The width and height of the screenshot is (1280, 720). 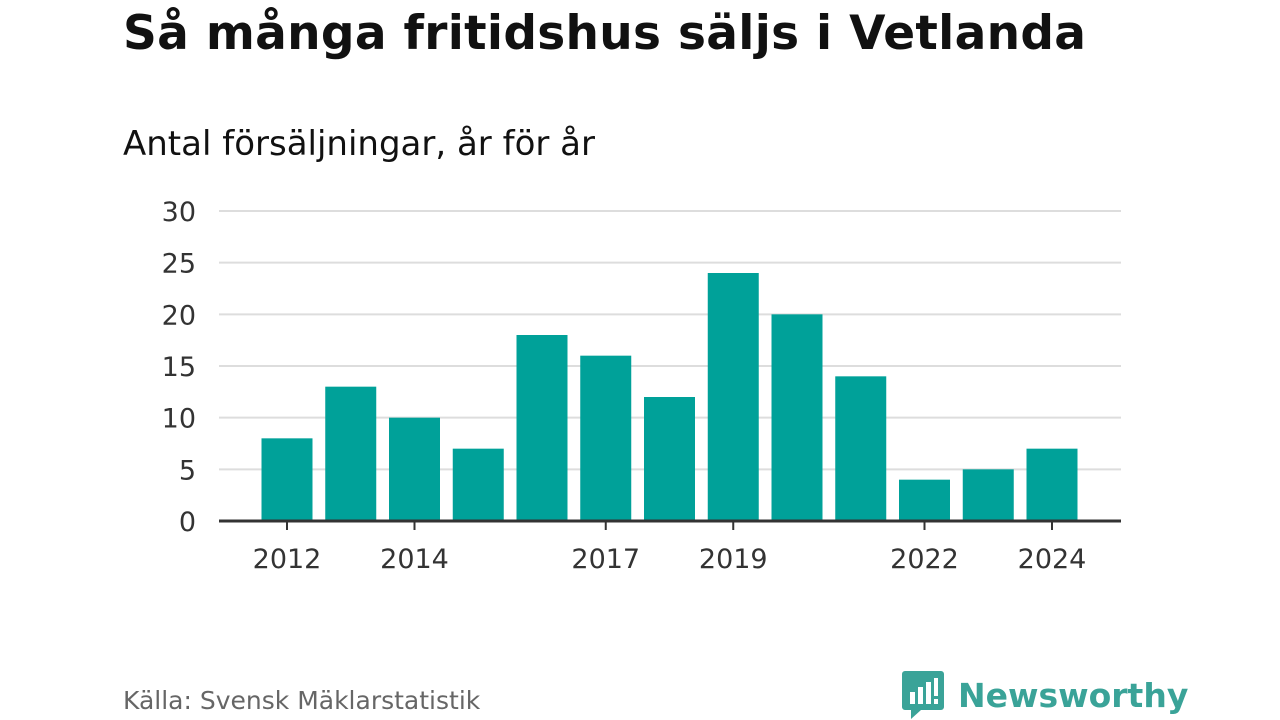 I want to click on x-axis-tick-labels: 2012 2014 2017 2019 2022 2024, so click(x=670, y=548).